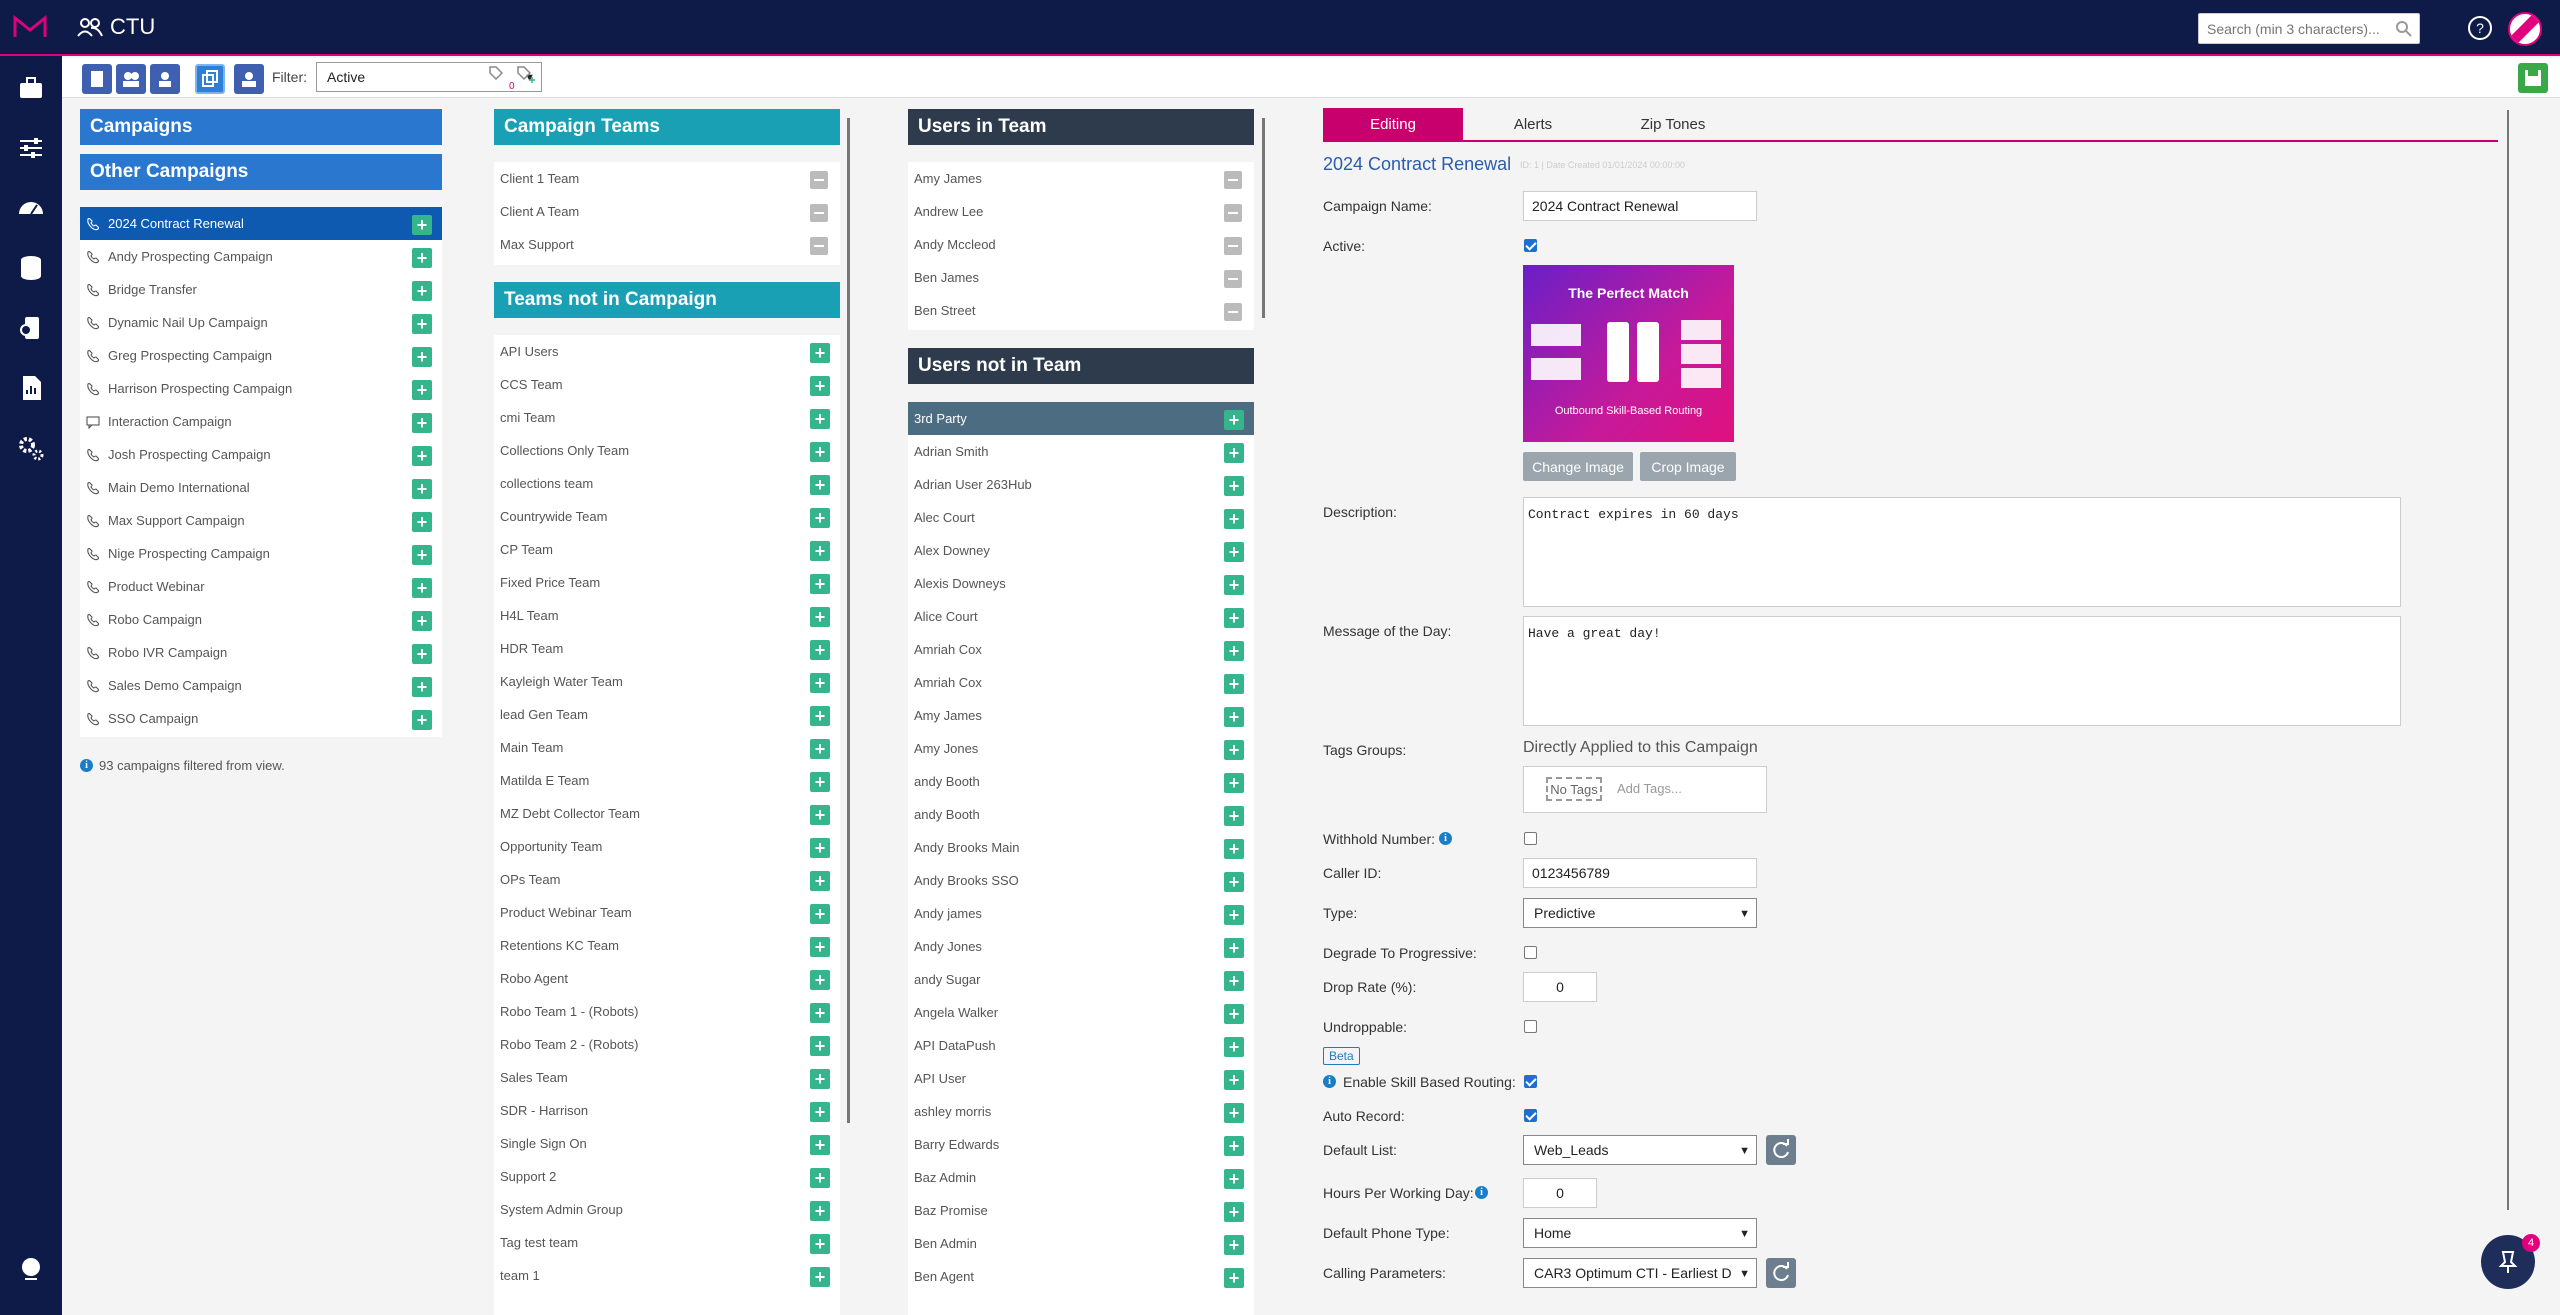  Describe the element at coordinates (429, 77) in the screenshot. I see `filter-select: Active ▼` at that location.